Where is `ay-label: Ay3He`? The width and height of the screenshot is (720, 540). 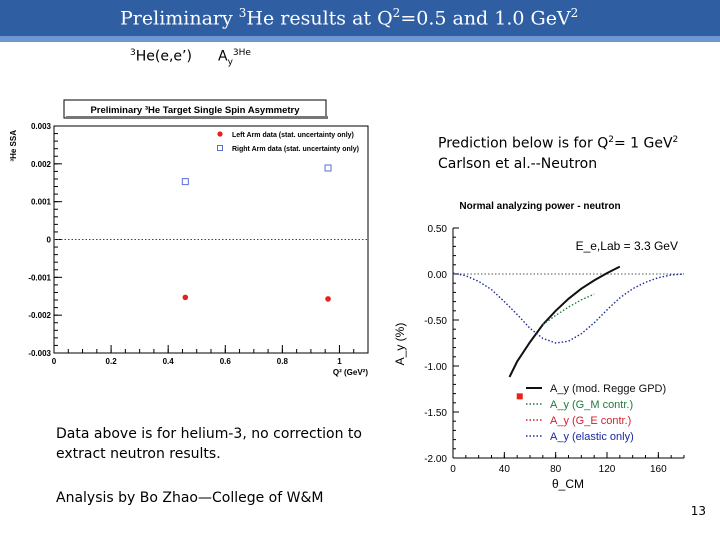
ay-label: Ay3He is located at coordinates (234, 57).